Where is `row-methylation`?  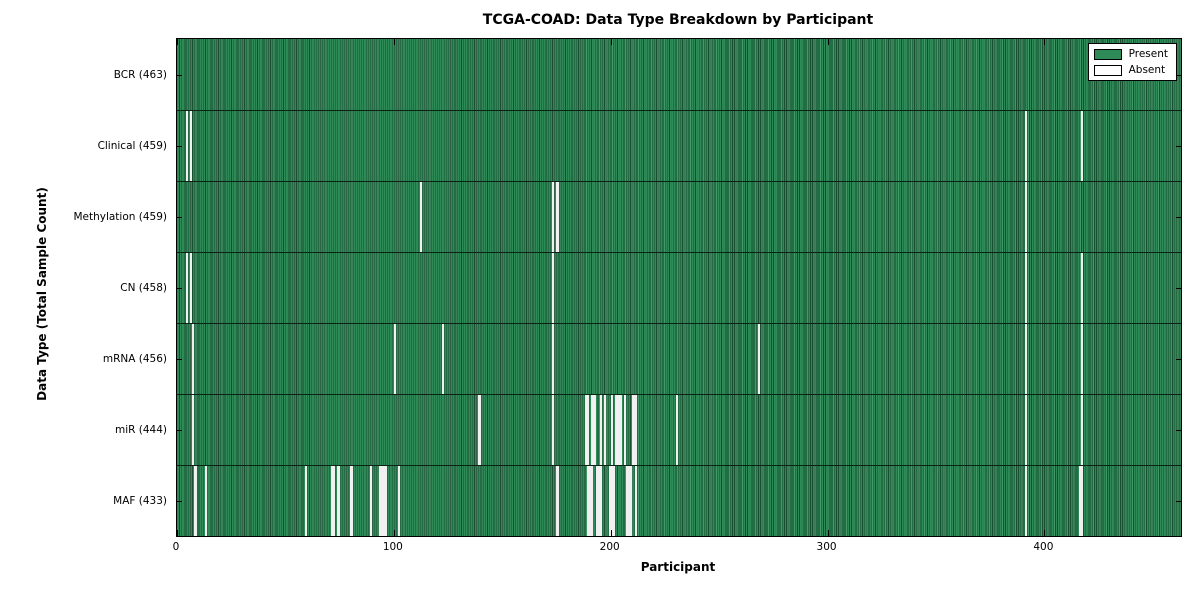
row-methylation is located at coordinates (679, 216).